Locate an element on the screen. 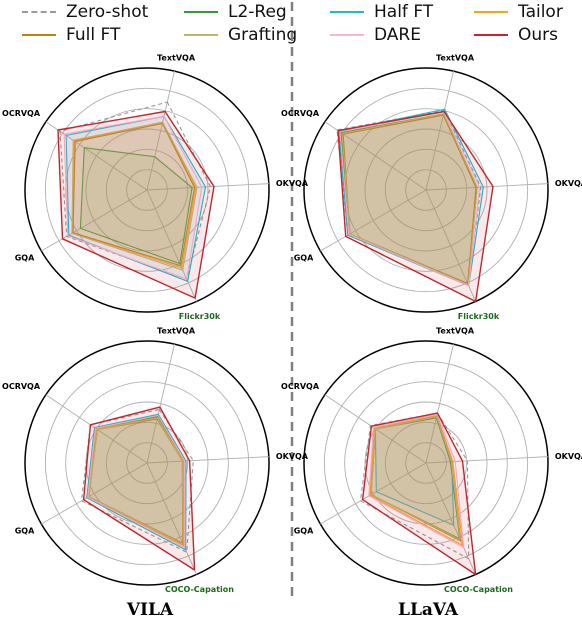  legend-label: Half FT is located at coordinates (404, 12).